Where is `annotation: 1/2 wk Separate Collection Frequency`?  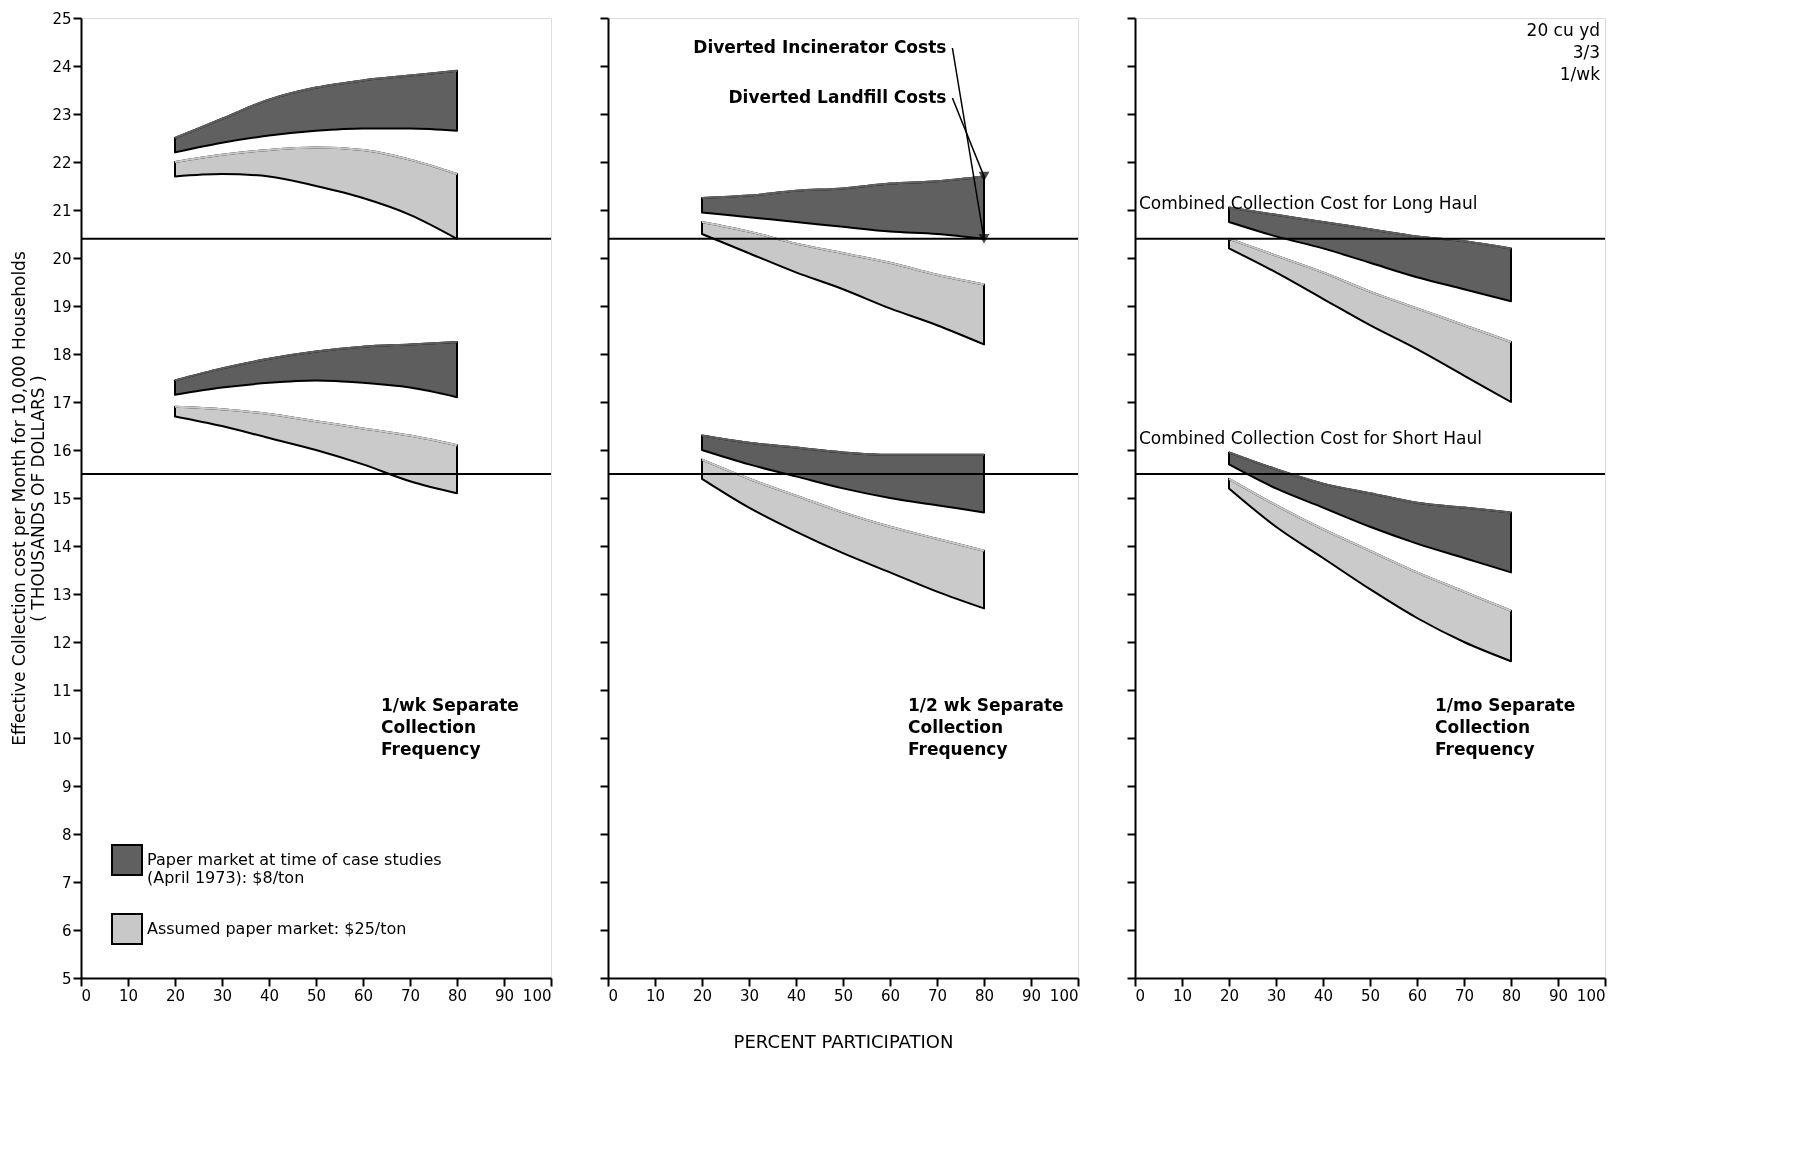
annotation: 1/2 wk Separate Collection Frequency is located at coordinates (986, 727).